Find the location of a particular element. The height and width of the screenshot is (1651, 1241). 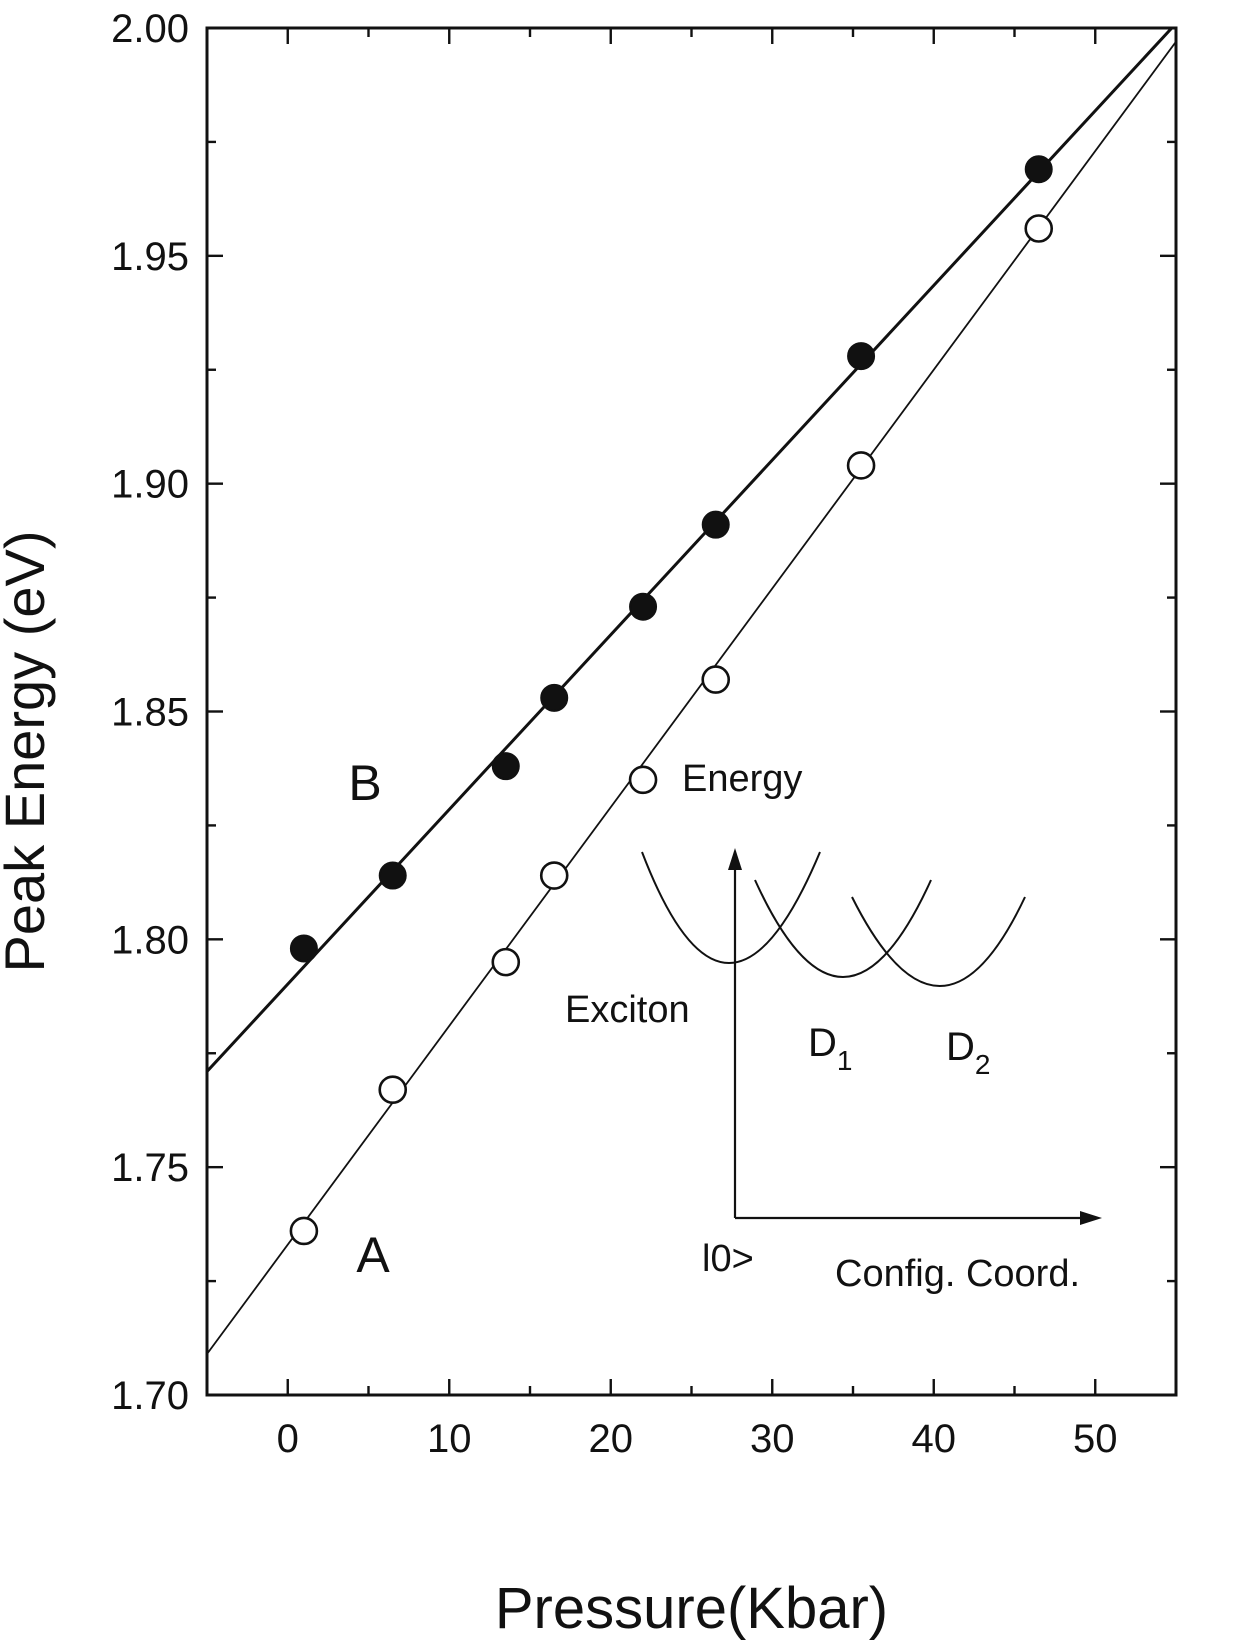

inset-energy-label: Energy is located at coordinates (742, 779).